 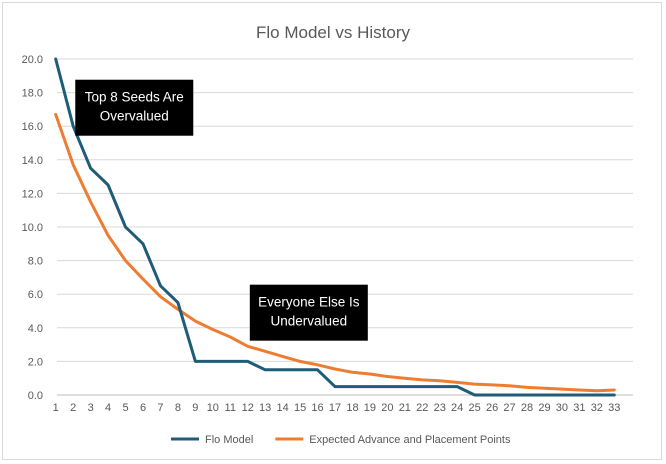 I want to click on legend-entry: Expected Advance and Placement Points, so click(x=393, y=440).